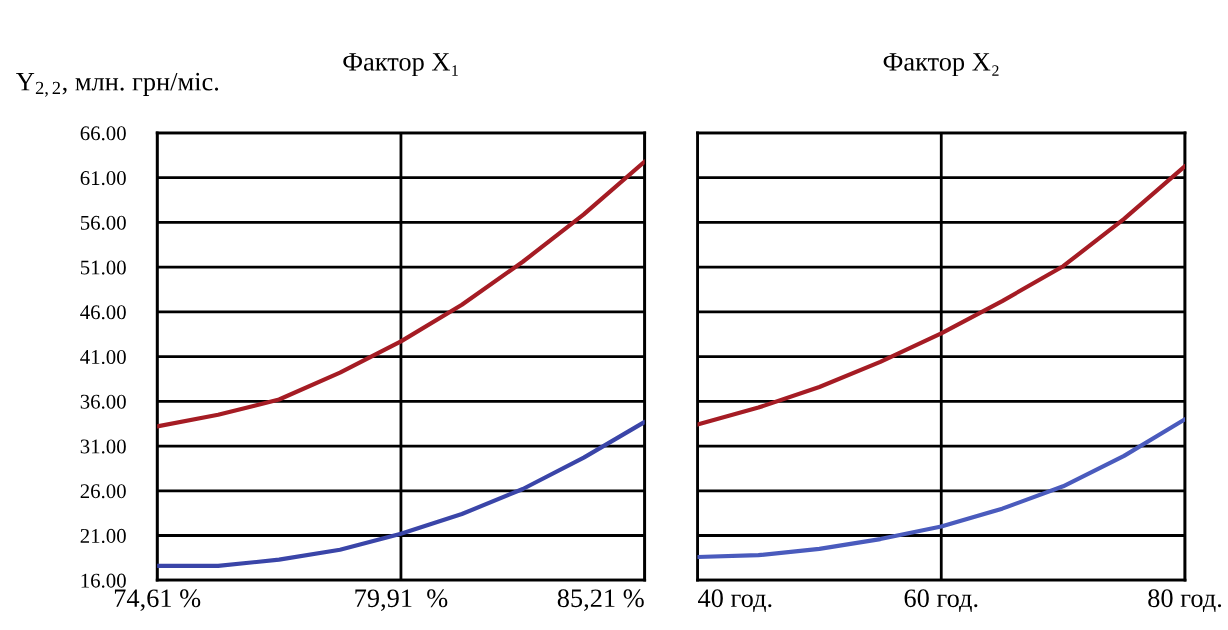 Image resolution: width=1228 pixels, height=630 pixels. Describe the element at coordinates (103, 267) in the screenshot. I see `y-tick-label: 51.00` at that location.